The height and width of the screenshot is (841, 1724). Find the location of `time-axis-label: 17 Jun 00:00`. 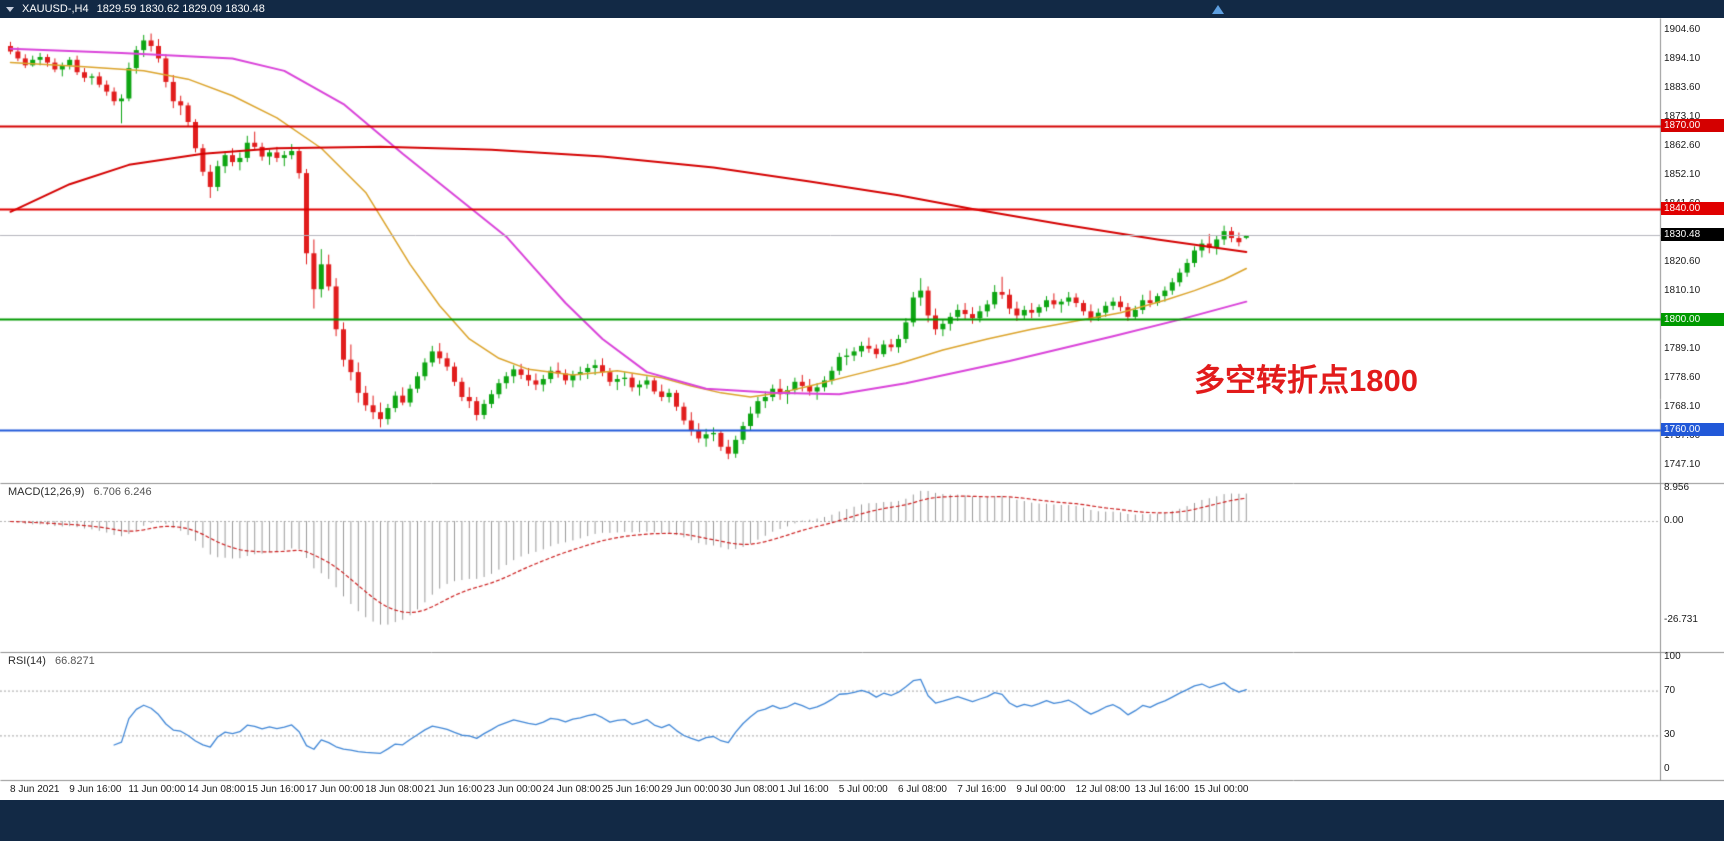

time-axis-label: 17 Jun 00:00 is located at coordinates (335, 789).